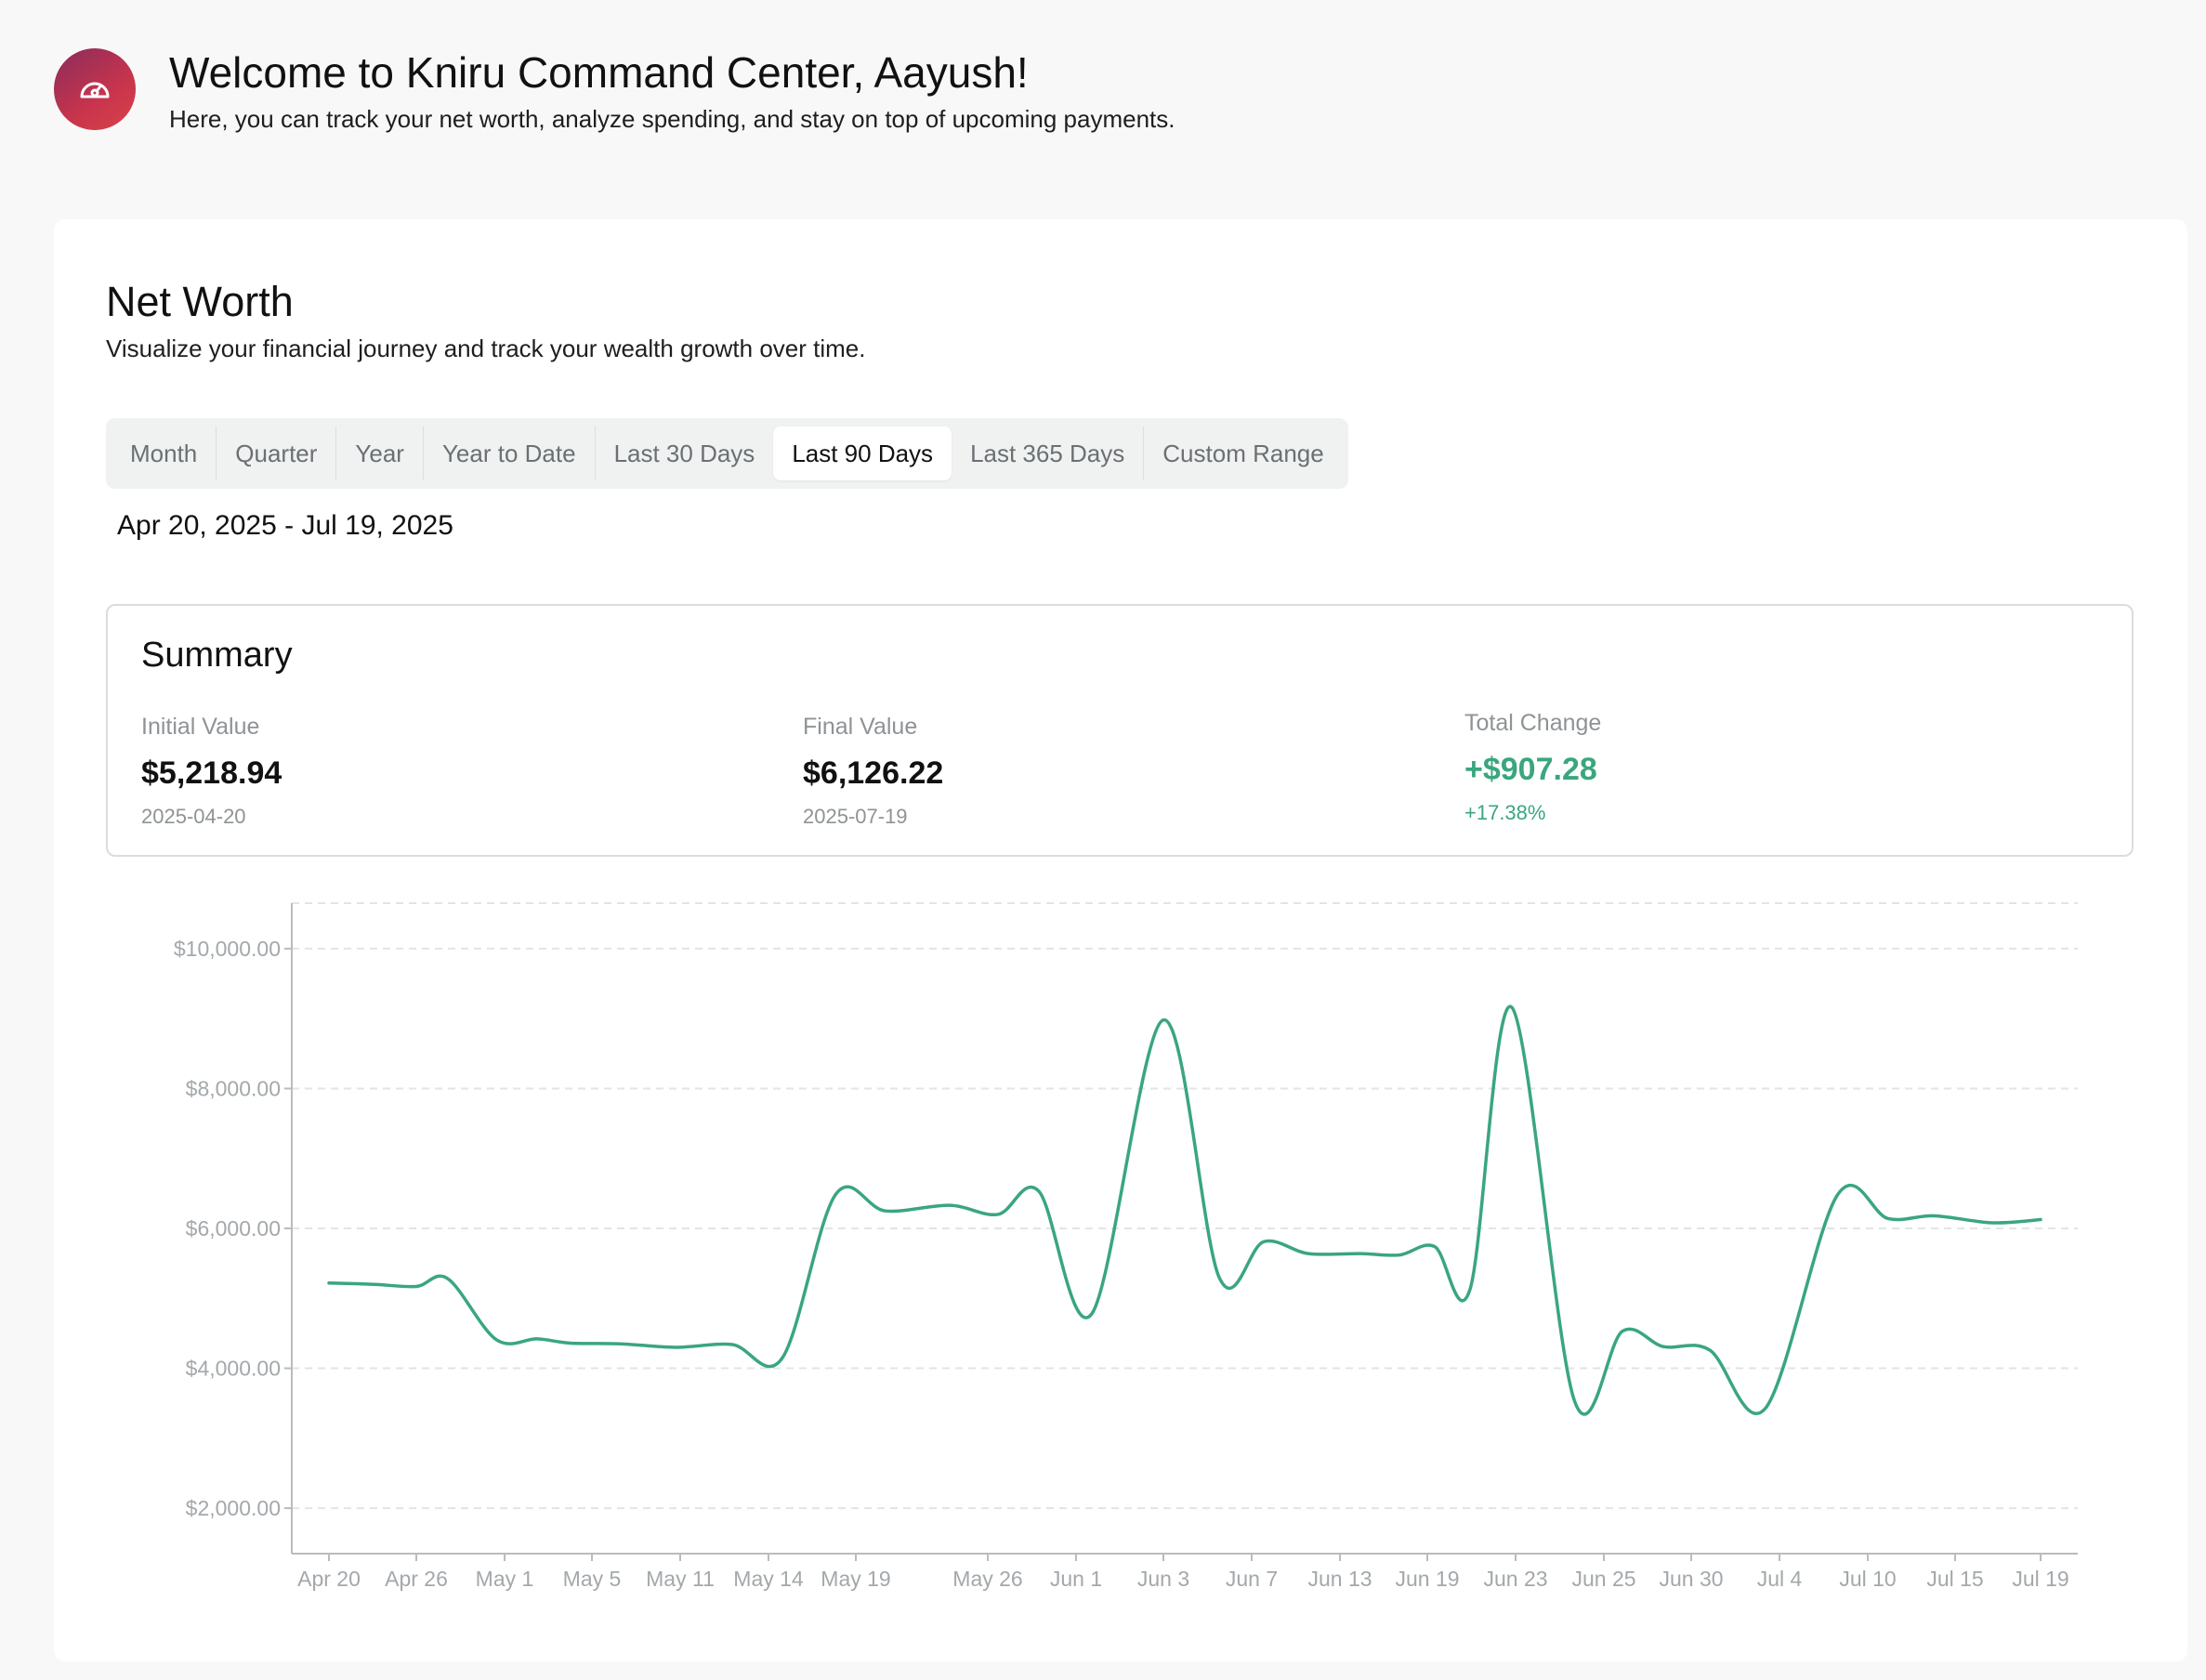 Image resolution: width=2206 pixels, height=1680 pixels. Describe the element at coordinates (510, 453) in the screenshot. I see `tab-year-to-date: Year to Date` at that location.